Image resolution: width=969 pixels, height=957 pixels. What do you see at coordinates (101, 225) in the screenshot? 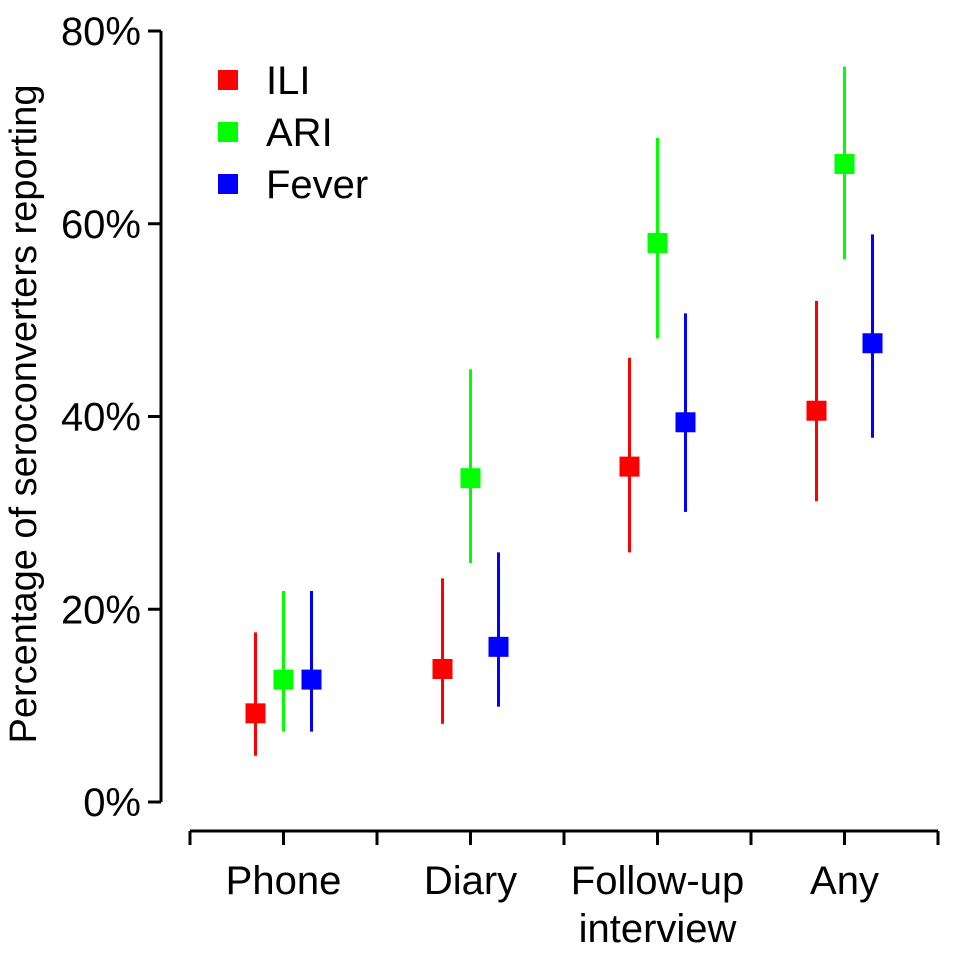
I see `y-tick-label: 60%` at bounding box center [101, 225].